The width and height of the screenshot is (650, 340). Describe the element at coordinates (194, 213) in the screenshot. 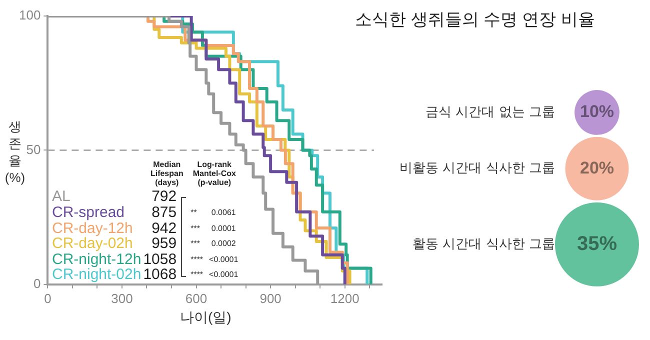

I see `annotation: **` at that location.